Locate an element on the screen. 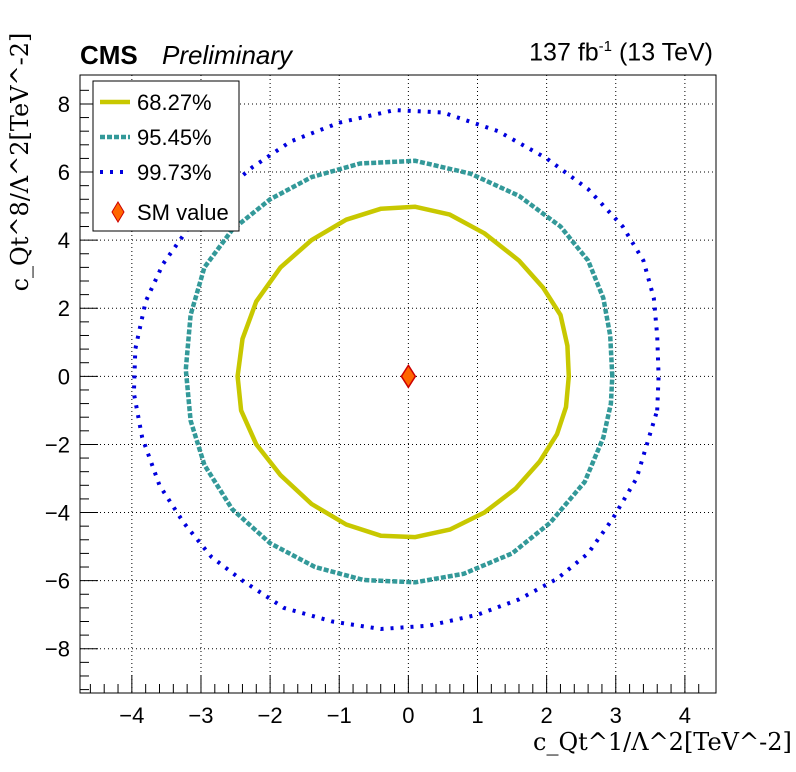 Image resolution: width=796 pixels, height=772 pixels. x-tick-label: 0 is located at coordinates (408, 715).